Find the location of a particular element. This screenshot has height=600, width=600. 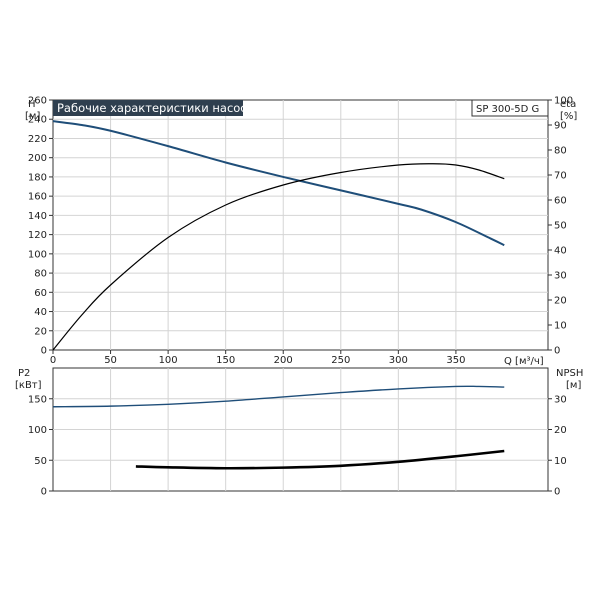

y-right-tick-label: 90 is located at coordinates (560, 126).